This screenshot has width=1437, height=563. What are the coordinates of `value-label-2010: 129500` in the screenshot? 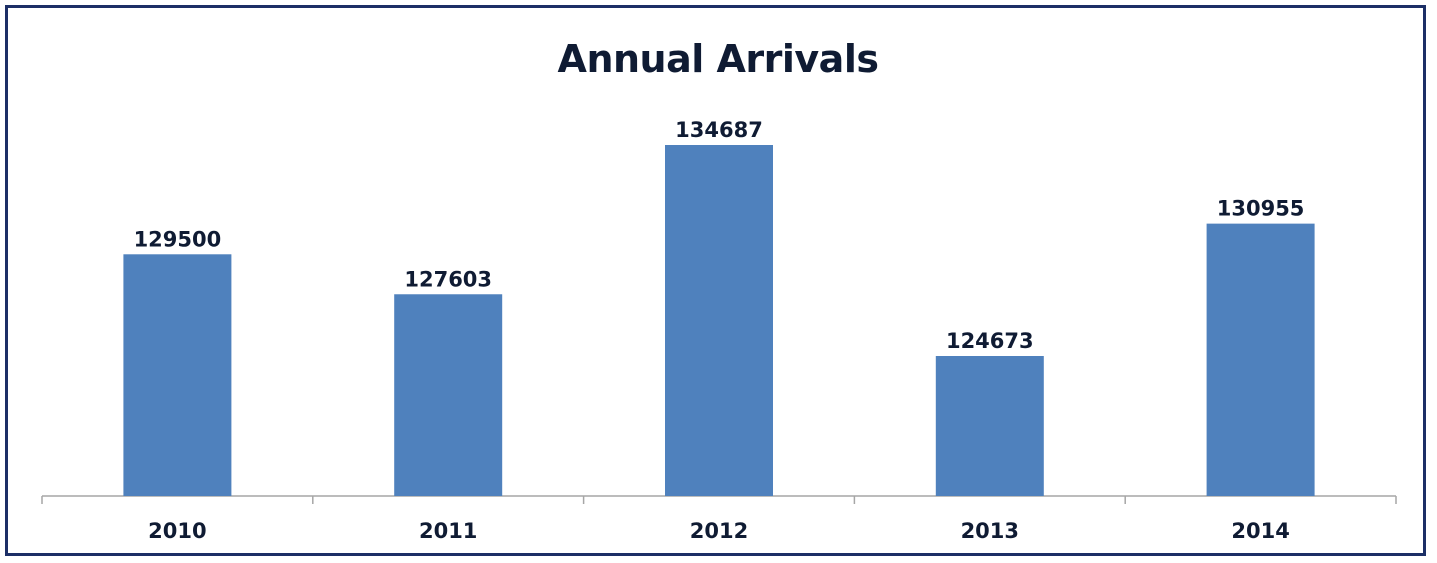 It's located at (178, 239).